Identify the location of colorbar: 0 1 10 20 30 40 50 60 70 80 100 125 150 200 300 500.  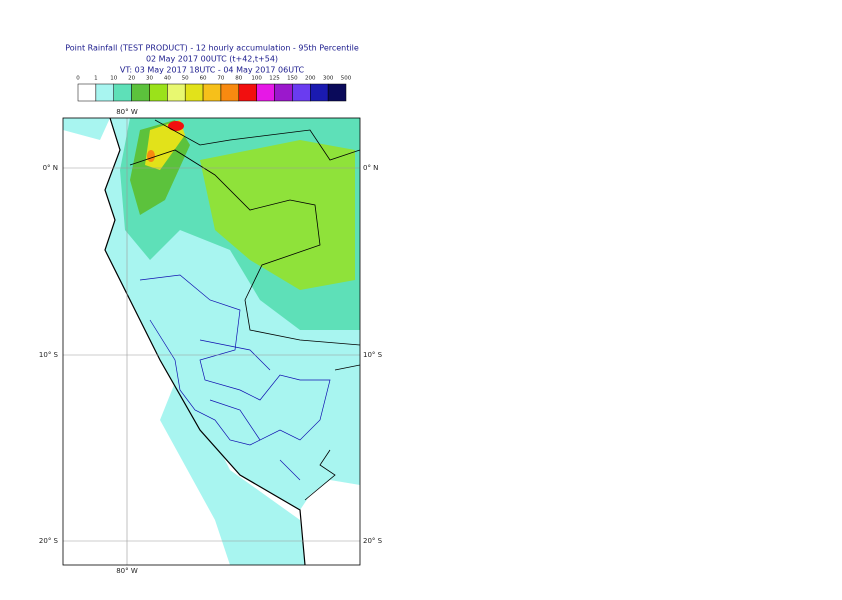
(214, 89).